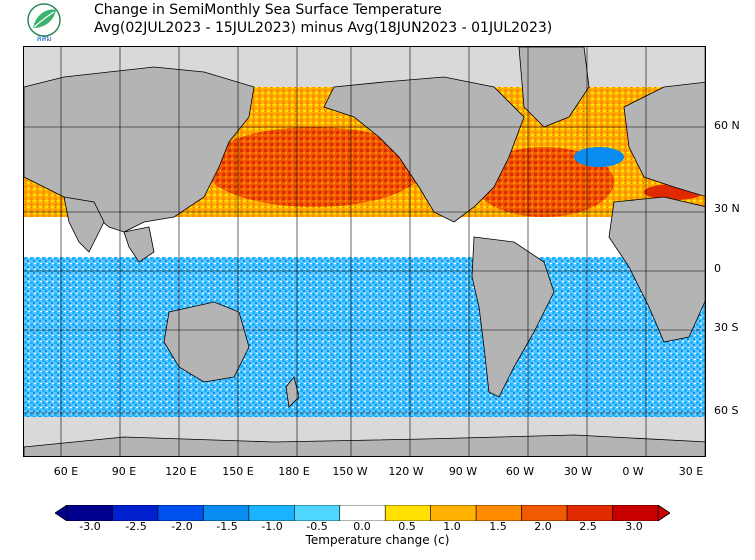  What do you see at coordinates (664, 139) in the screenshot?
I see `europe-landmass` at bounding box center [664, 139].